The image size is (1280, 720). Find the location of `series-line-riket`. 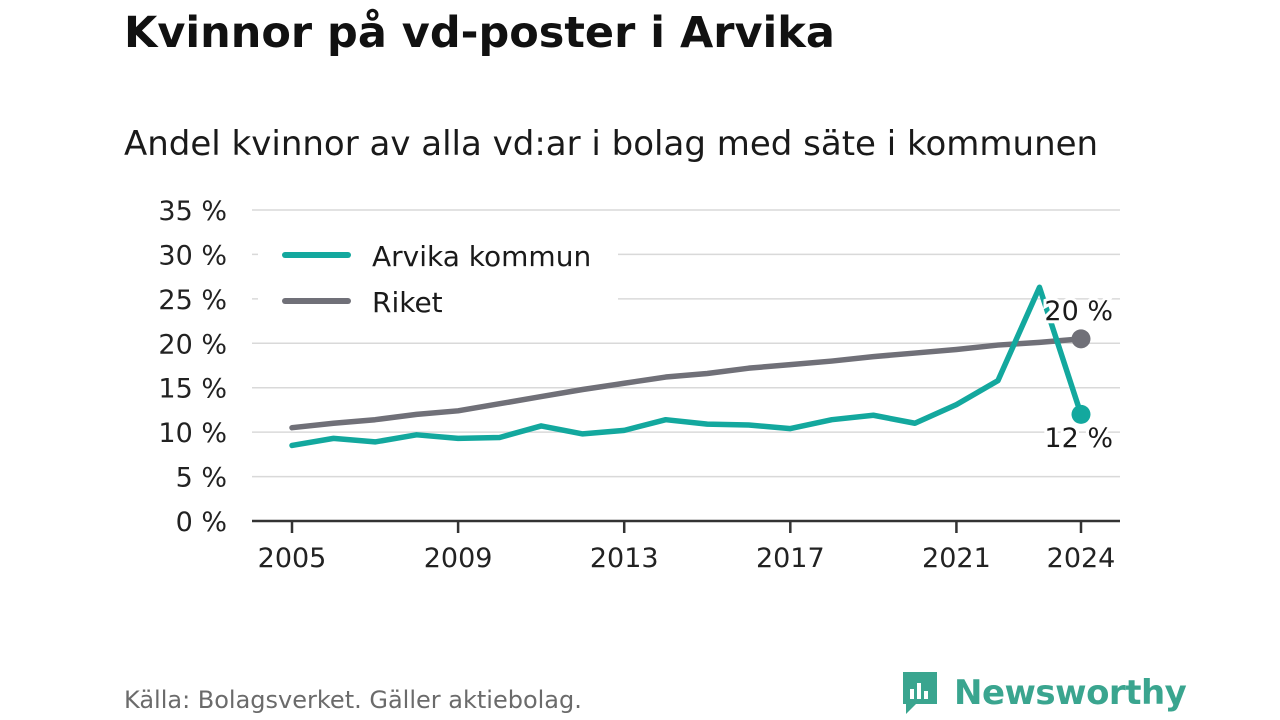

series-line-riket is located at coordinates (686, 383).